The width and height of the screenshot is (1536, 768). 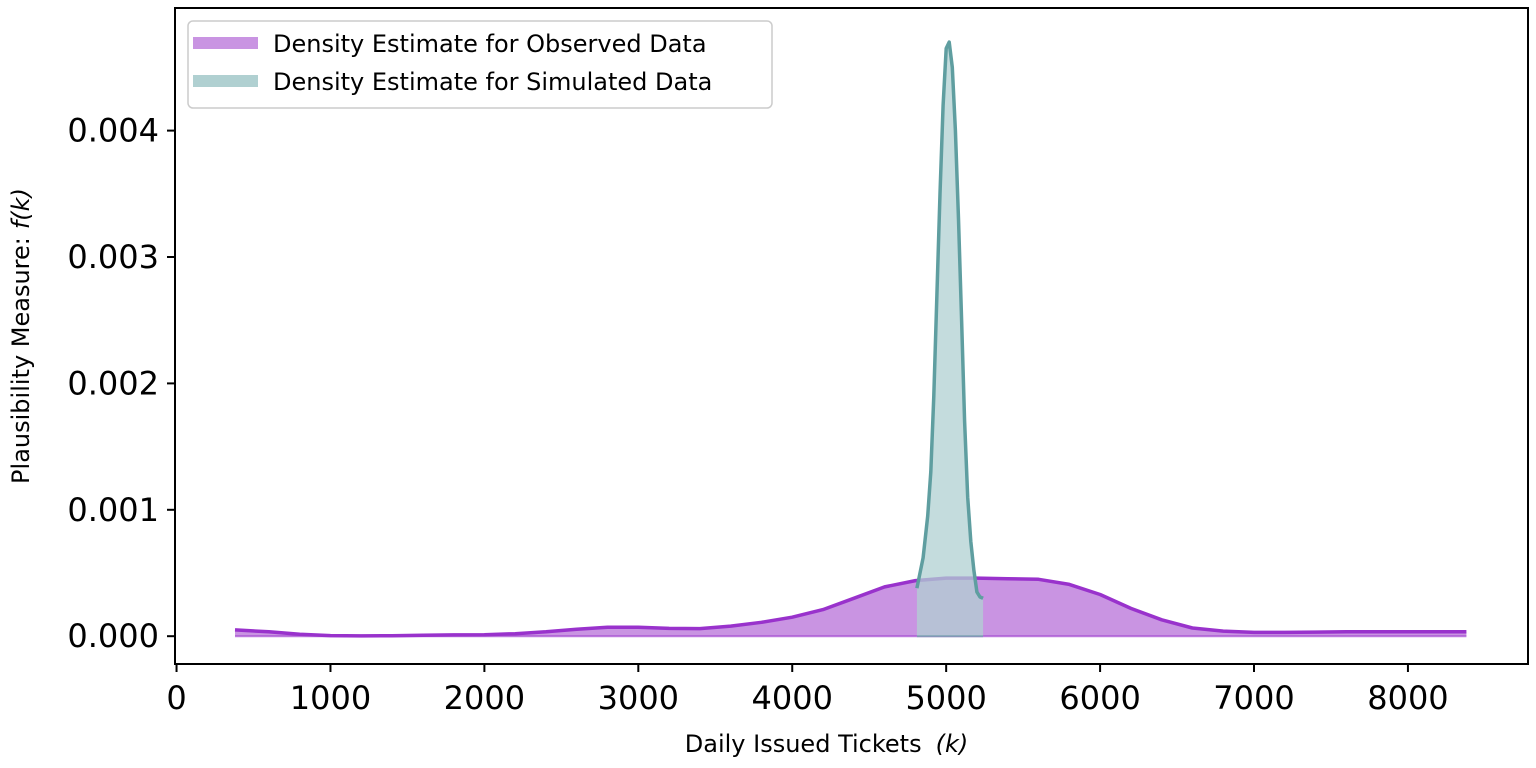 I want to click on y-tick-label: 0.000, so click(x=113, y=636).